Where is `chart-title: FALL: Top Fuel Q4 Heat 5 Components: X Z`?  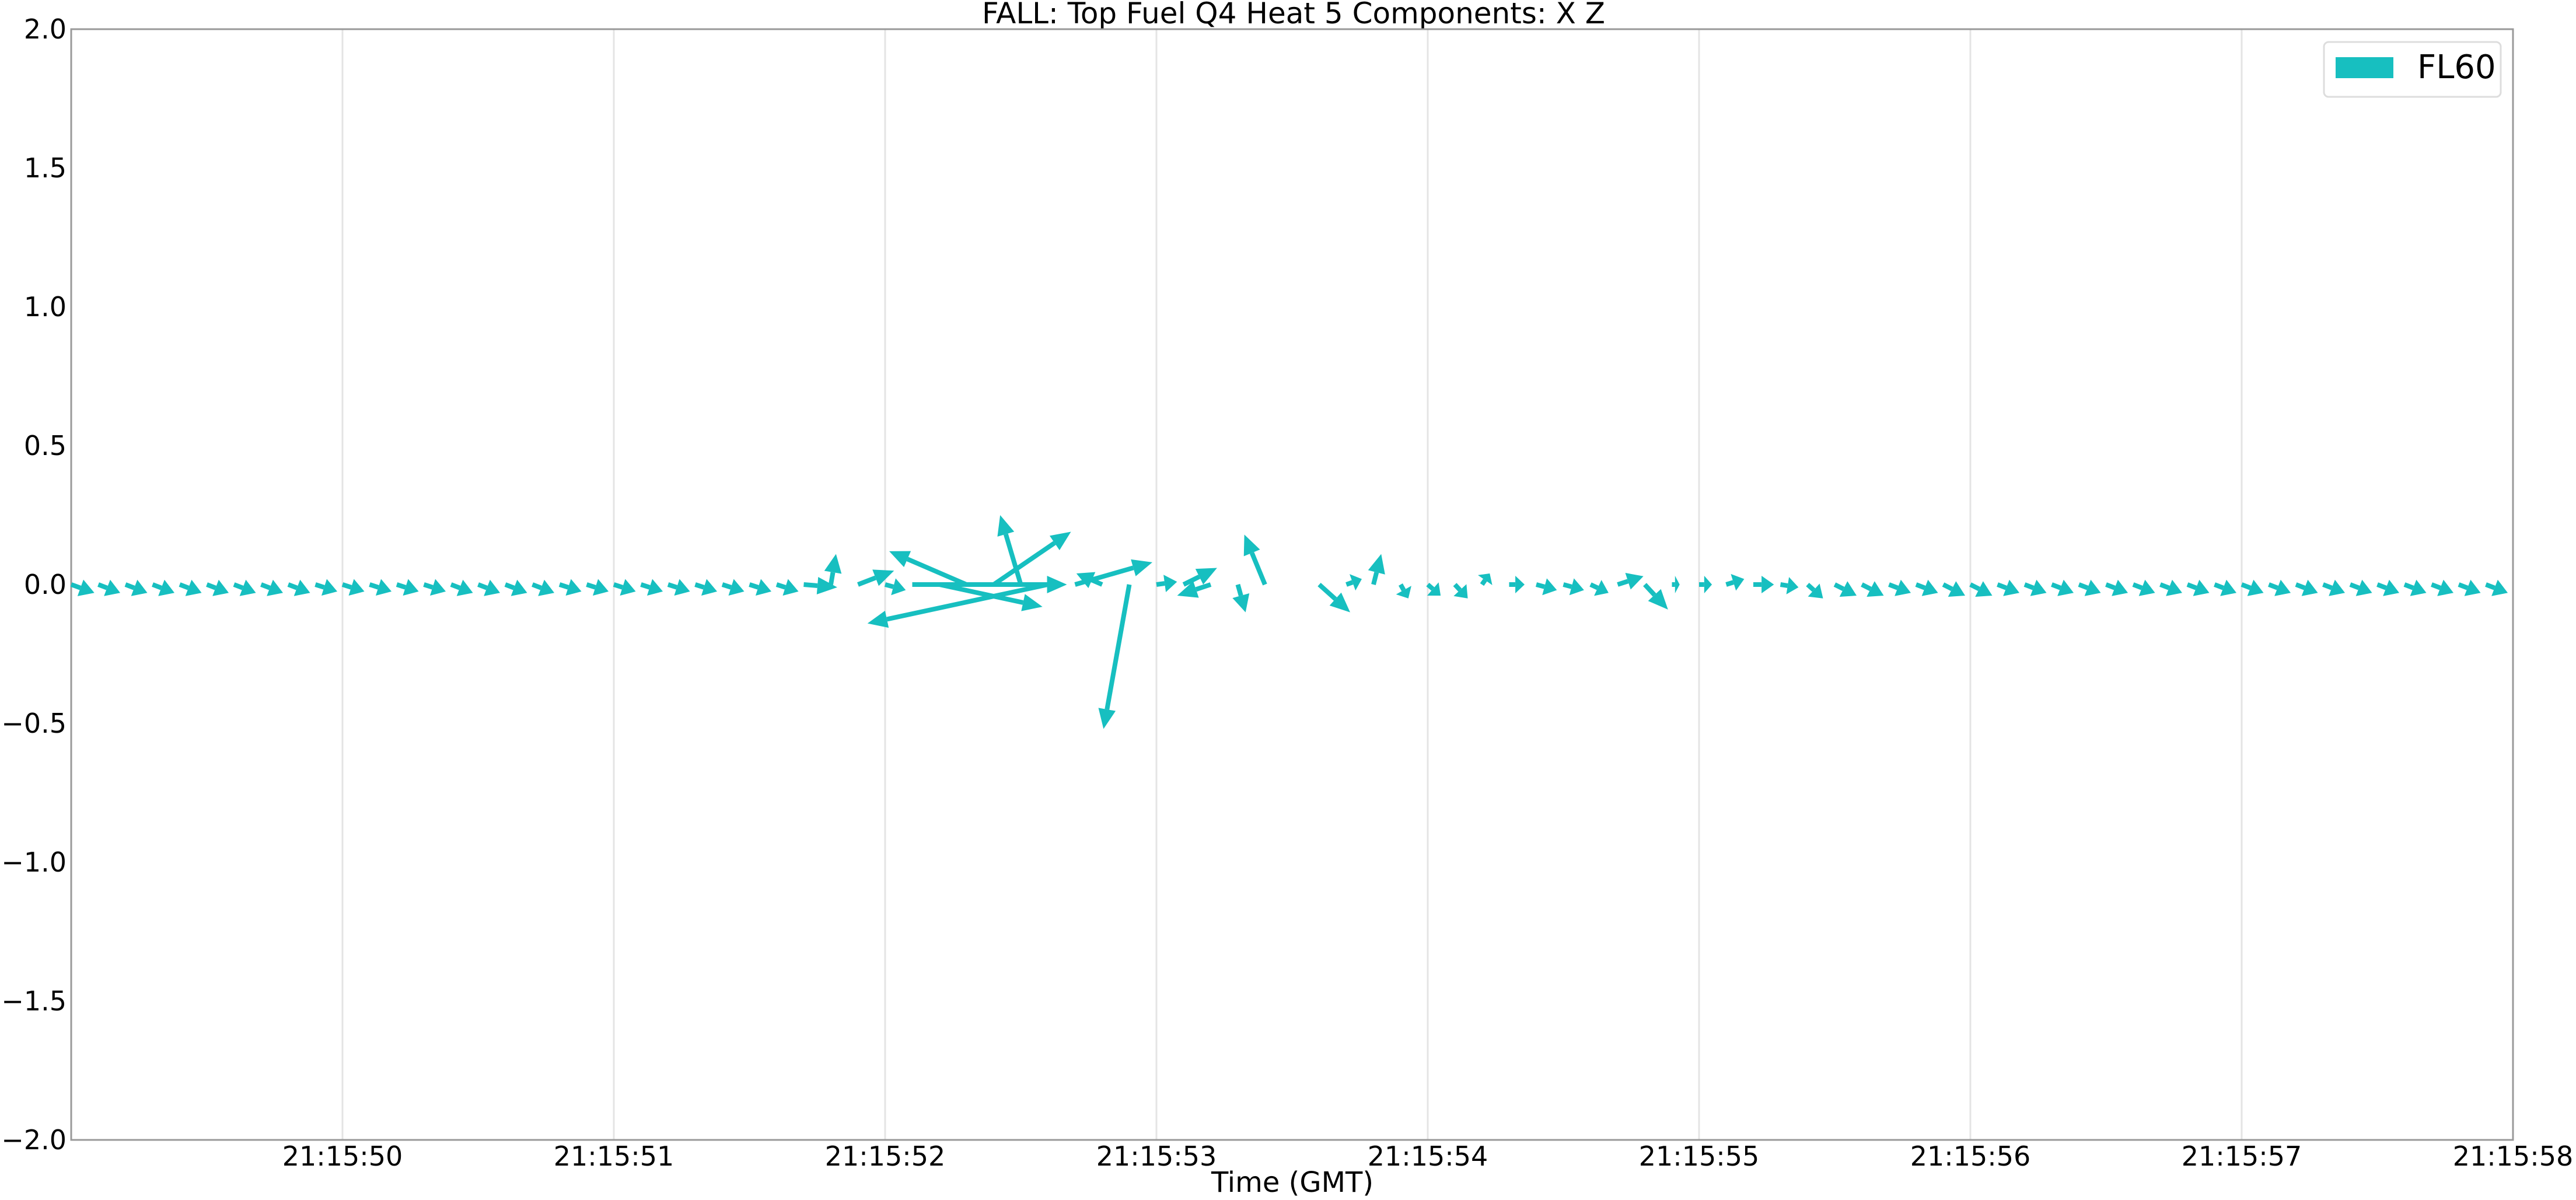 chart-title: FALL: Top Fuel Q4 Heat 5 Components: X Z is located at coordinates (1293, 15).